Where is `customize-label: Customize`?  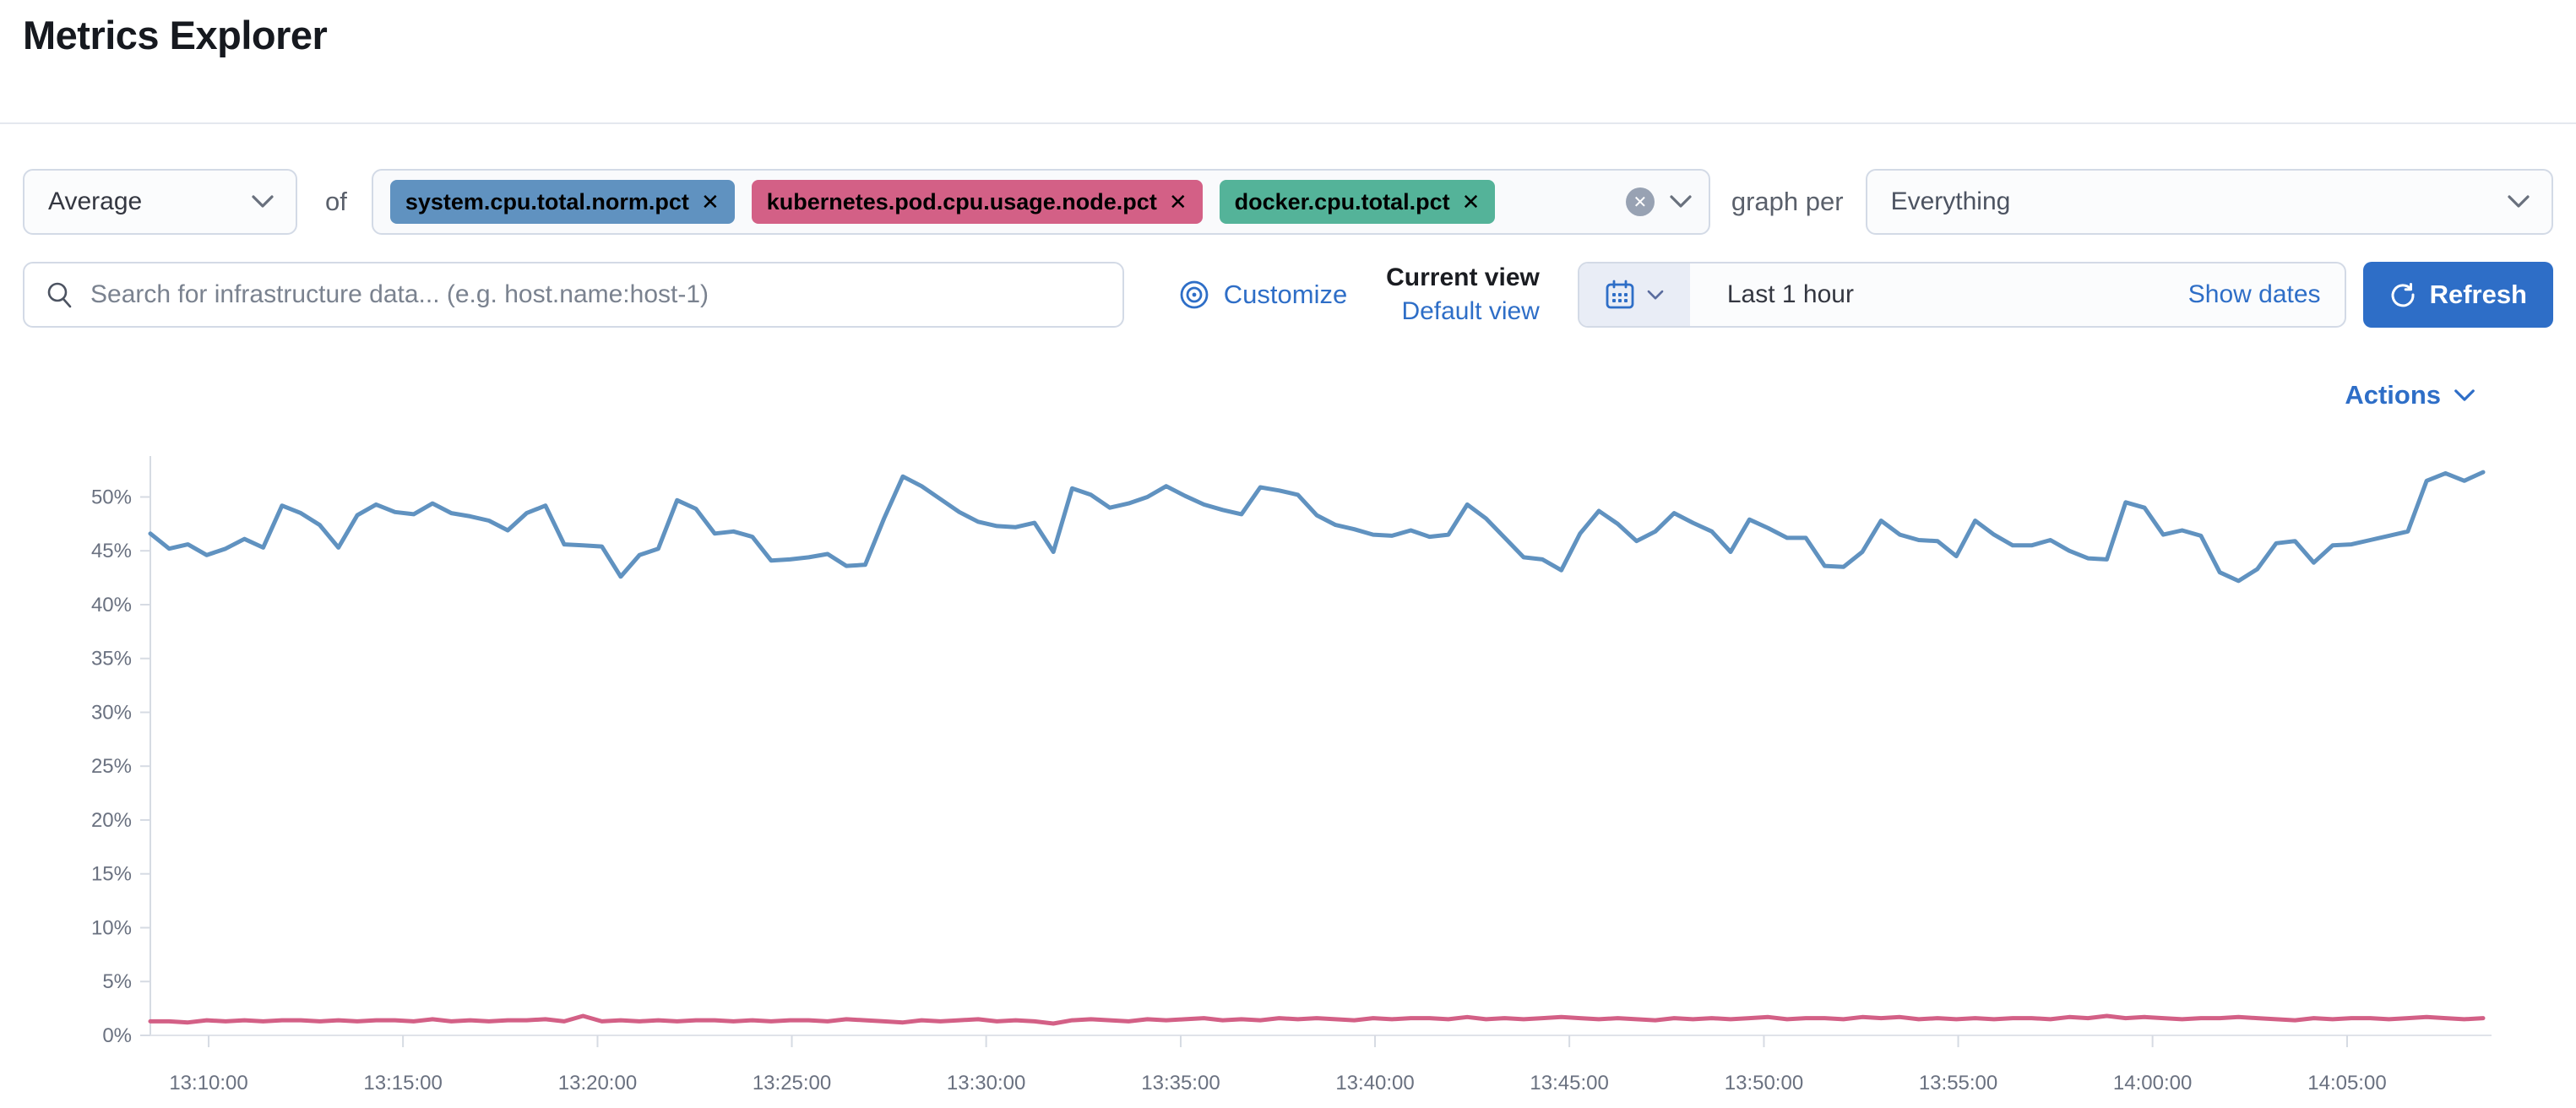 customize-label: Customize is located at coordinates (1285, 294).